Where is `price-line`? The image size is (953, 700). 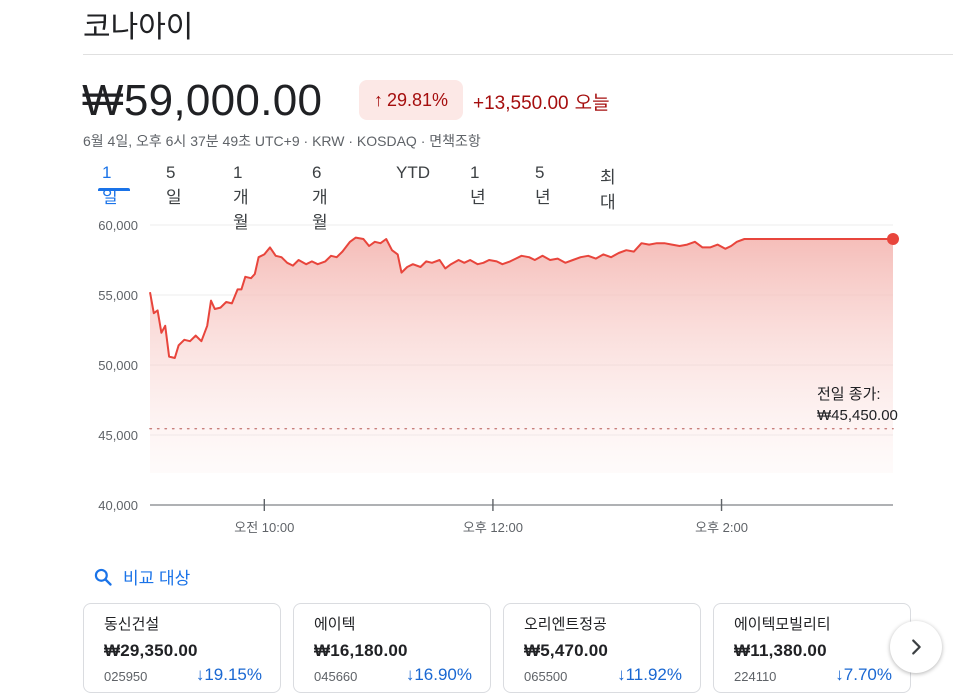
price-line is located at coordinates (521, 297).